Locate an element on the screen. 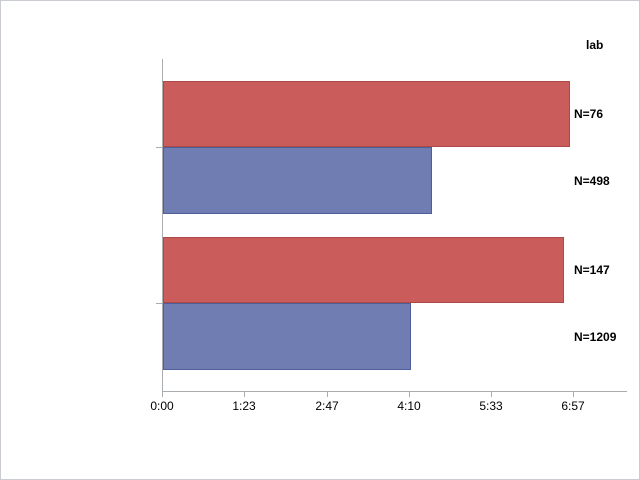 The image size is (640, 480). bar-count-label: N=1209 is located at coordinates (595, 336).